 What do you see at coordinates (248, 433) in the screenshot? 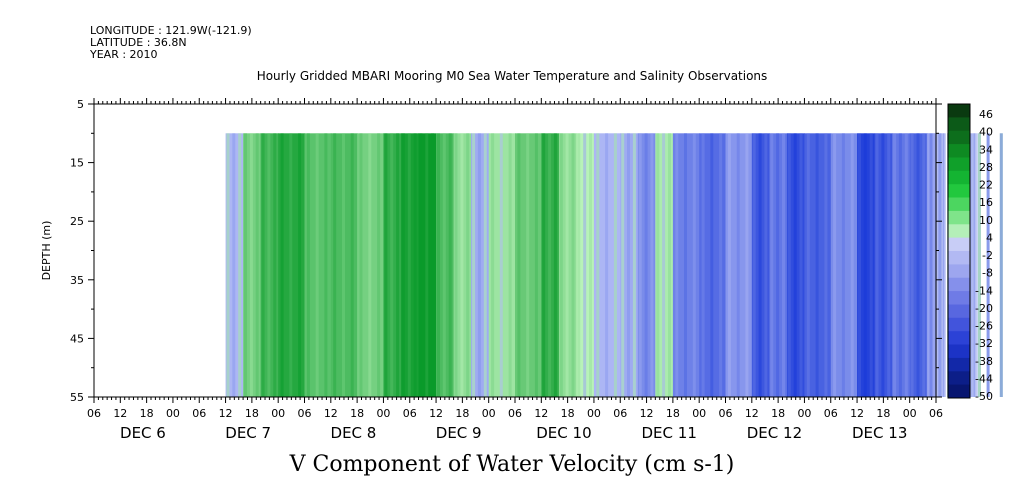
I see `x-day-label: DEC 7` at bounding box center [248, 433].